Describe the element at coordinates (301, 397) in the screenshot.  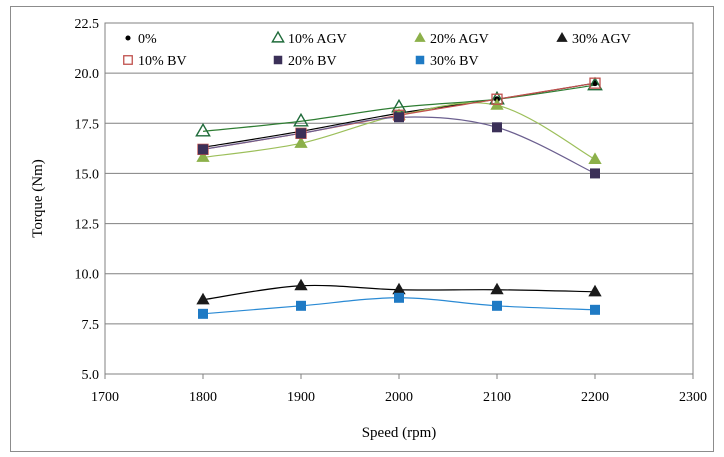
I see `x-tick-label: 1900` at that location.